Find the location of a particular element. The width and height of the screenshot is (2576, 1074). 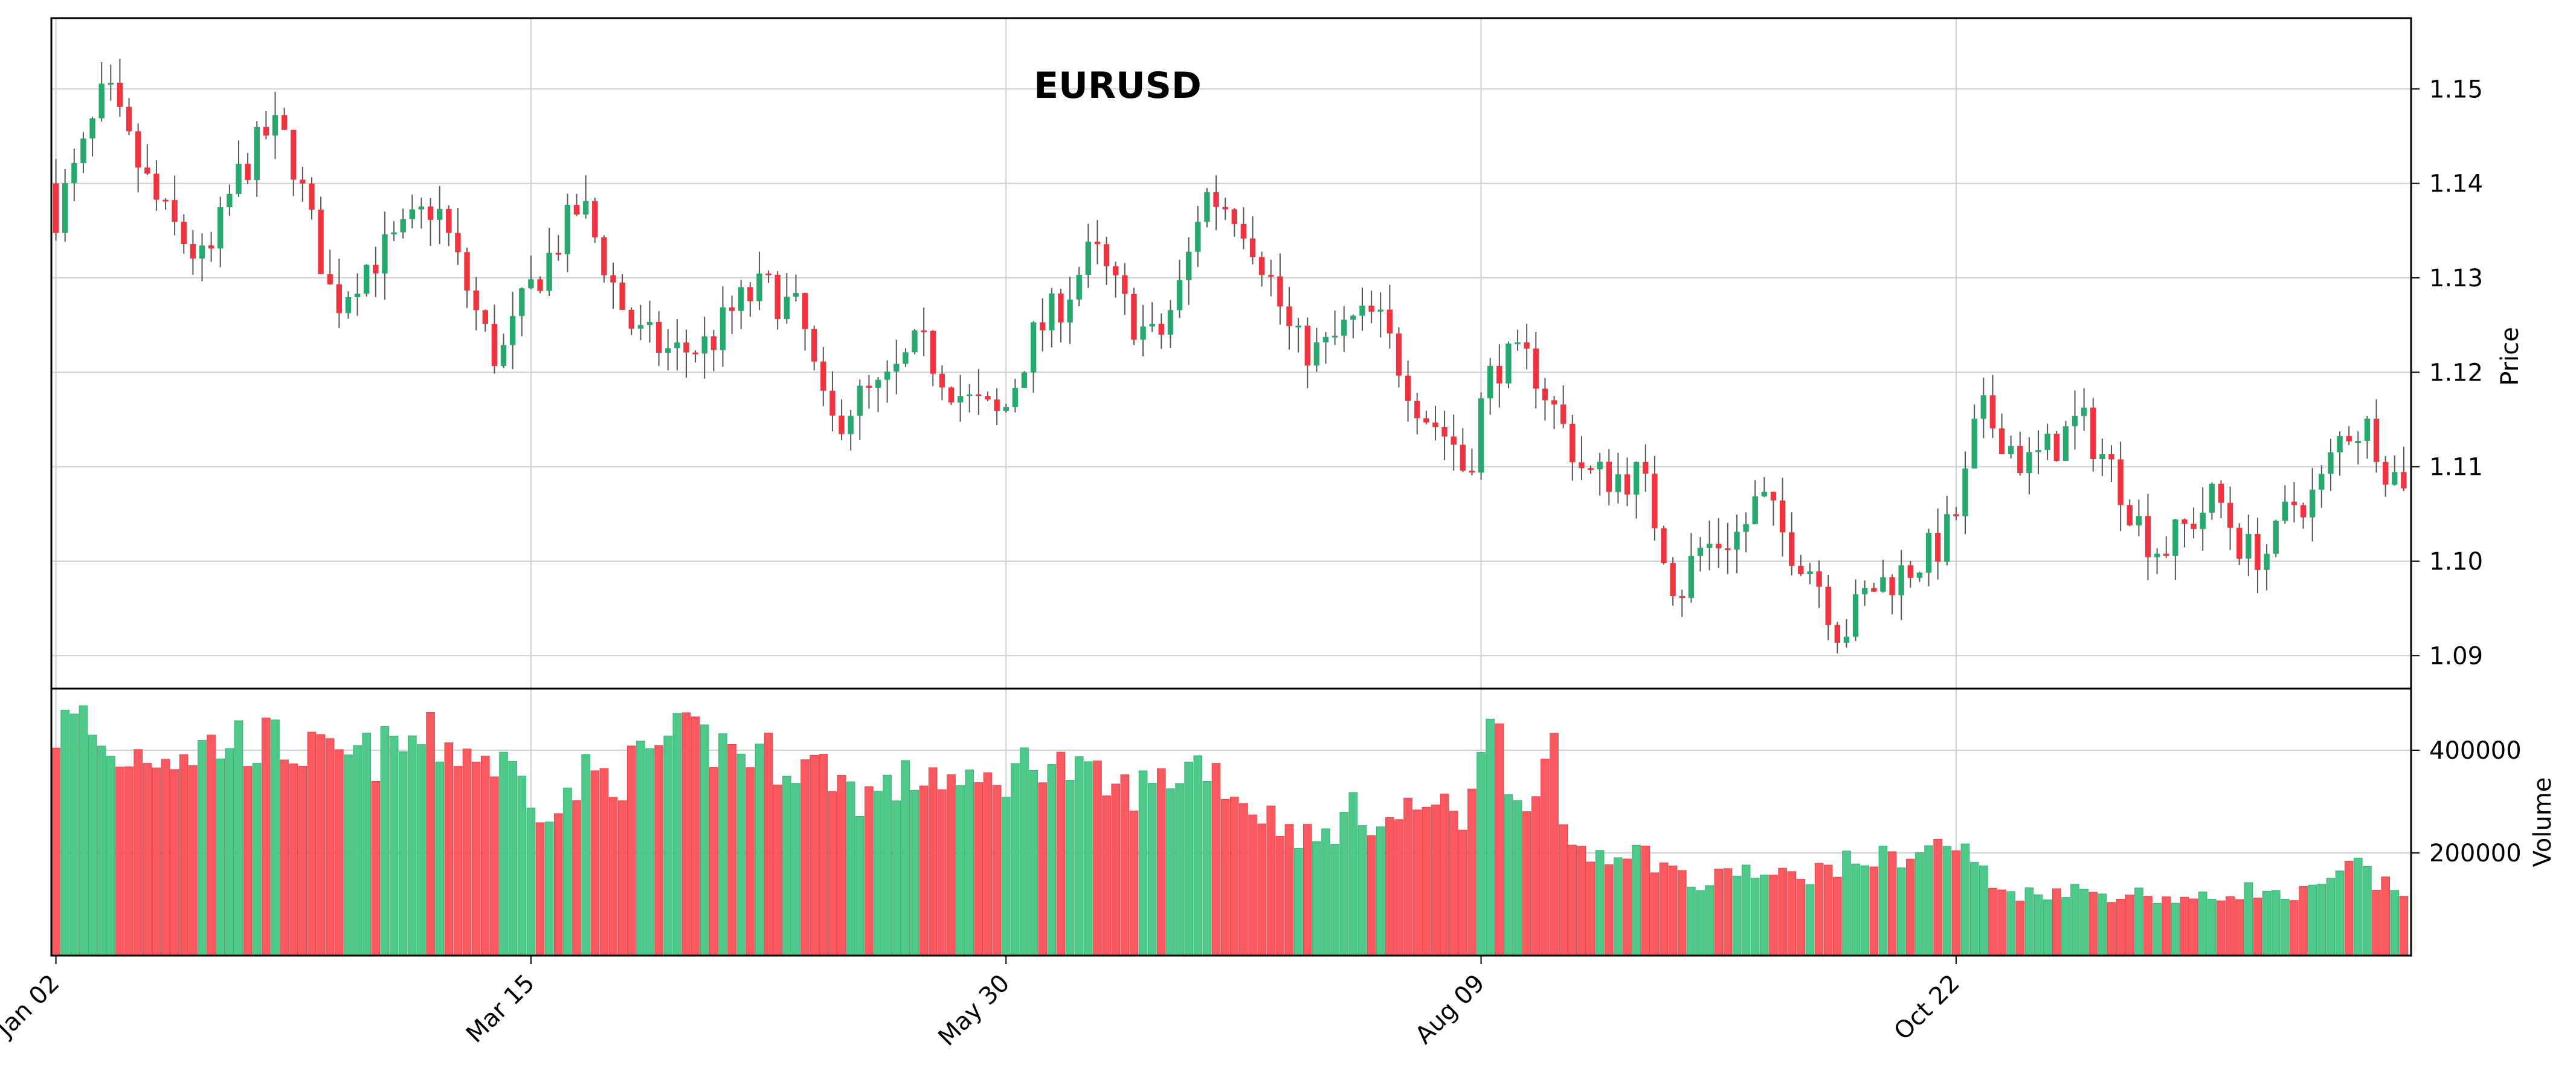

price-tick-label: 1.09 is located at coordinates (2456, 656).